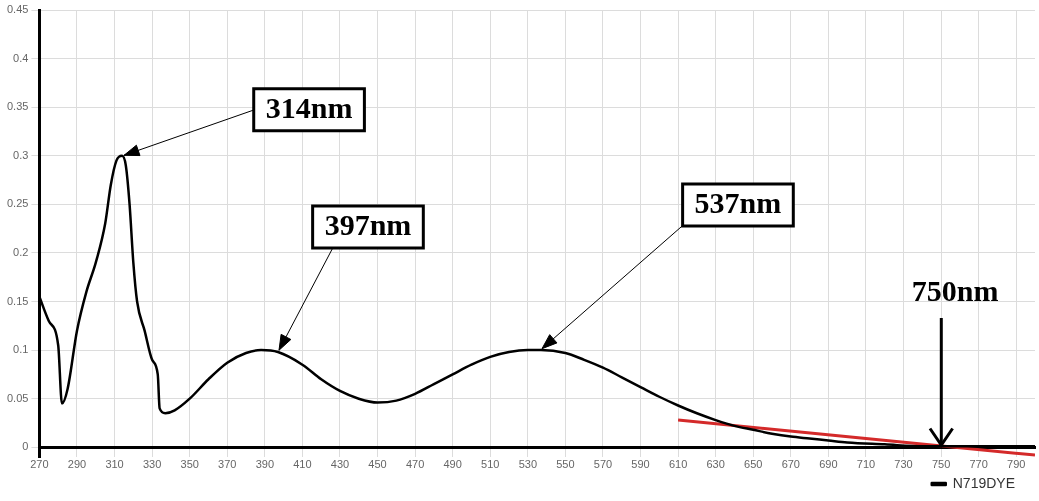 Image resolution: width=1039 pixels, height=501 pixels. What do you see at coordinates (903, 463) in the screenshot?
I see `x-tick-label: 730` at bounding box center [903, 463].